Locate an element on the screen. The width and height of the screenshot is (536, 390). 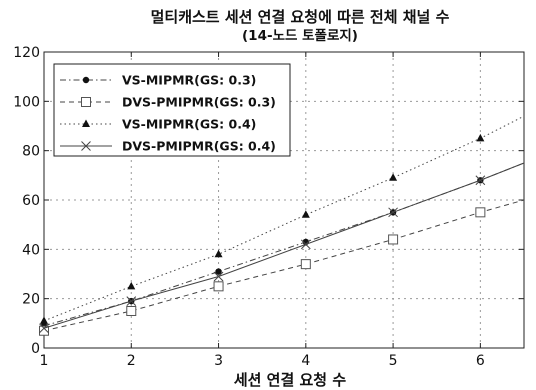
x-tick-label: 6 is located at coordinates (480, 361).